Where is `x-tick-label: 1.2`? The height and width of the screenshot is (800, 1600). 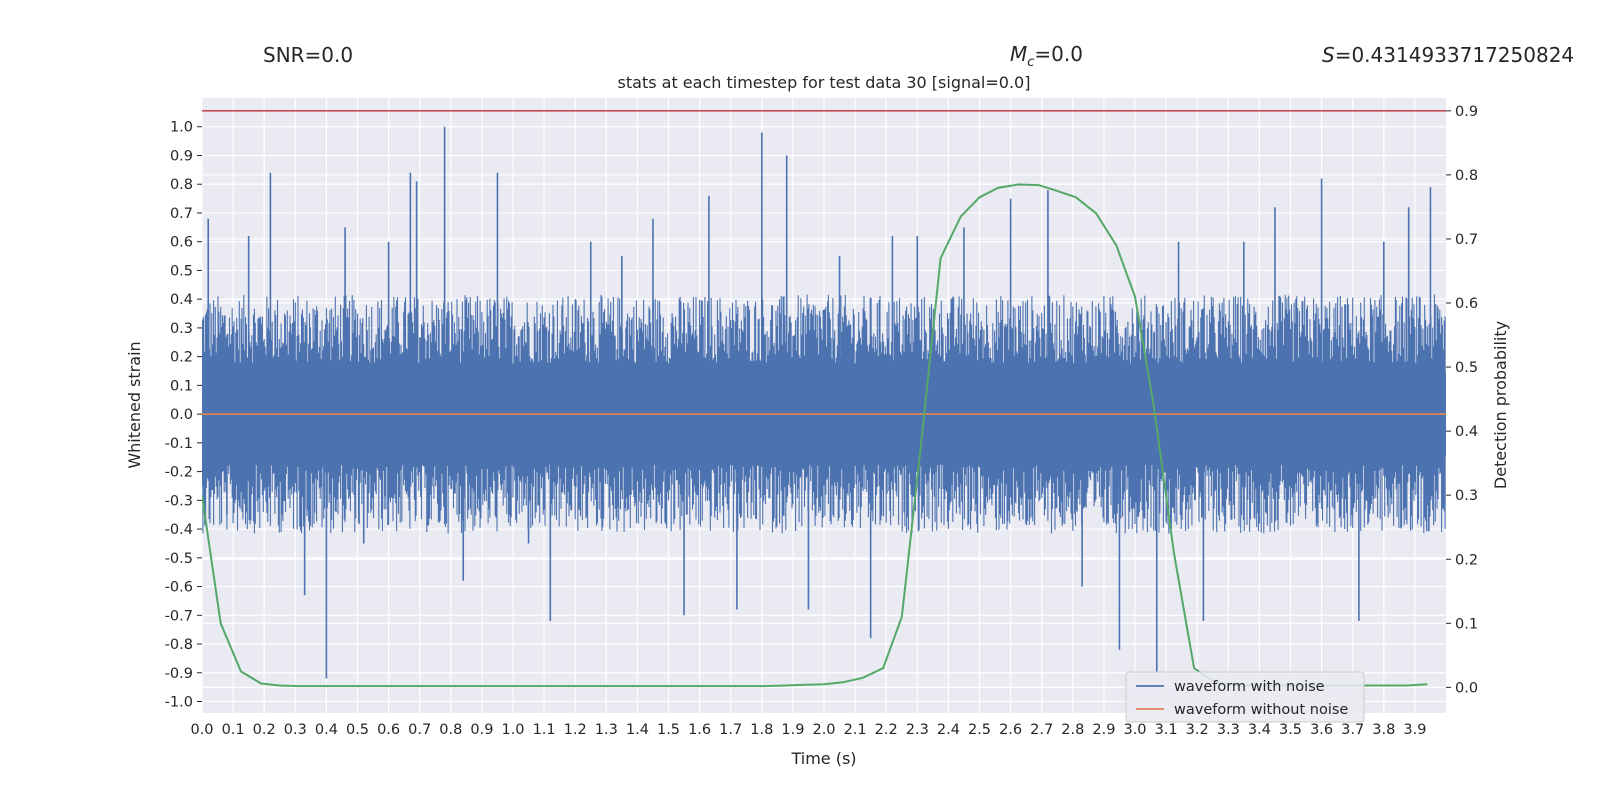 x-tick-label: 1.2 is located at coordinates (575, 730).